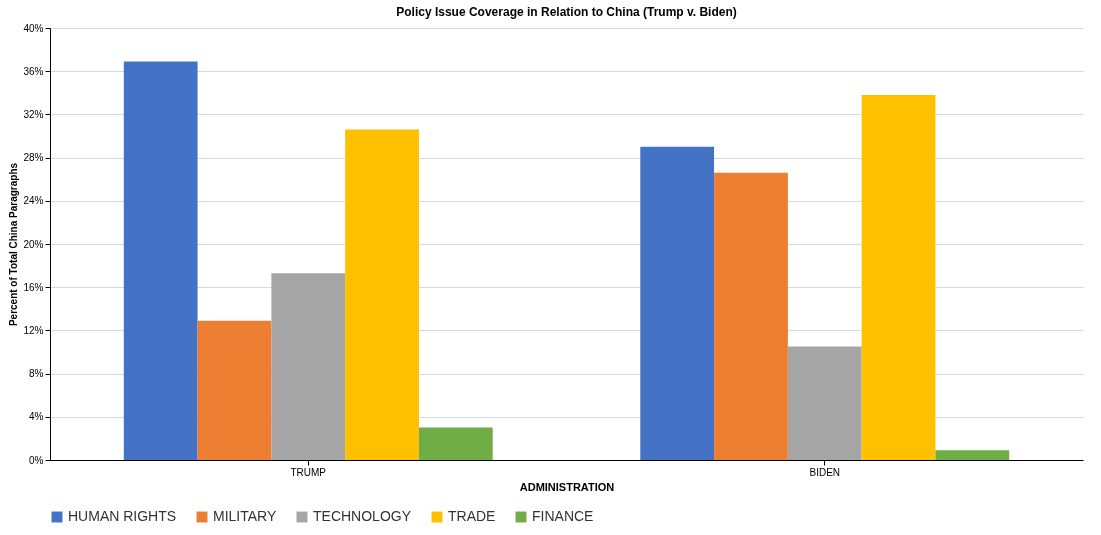 Image resolution: width=1101 pixels, height=535 pixels. I want to click on x-tick-label: TRUMP, so click(308, 472).